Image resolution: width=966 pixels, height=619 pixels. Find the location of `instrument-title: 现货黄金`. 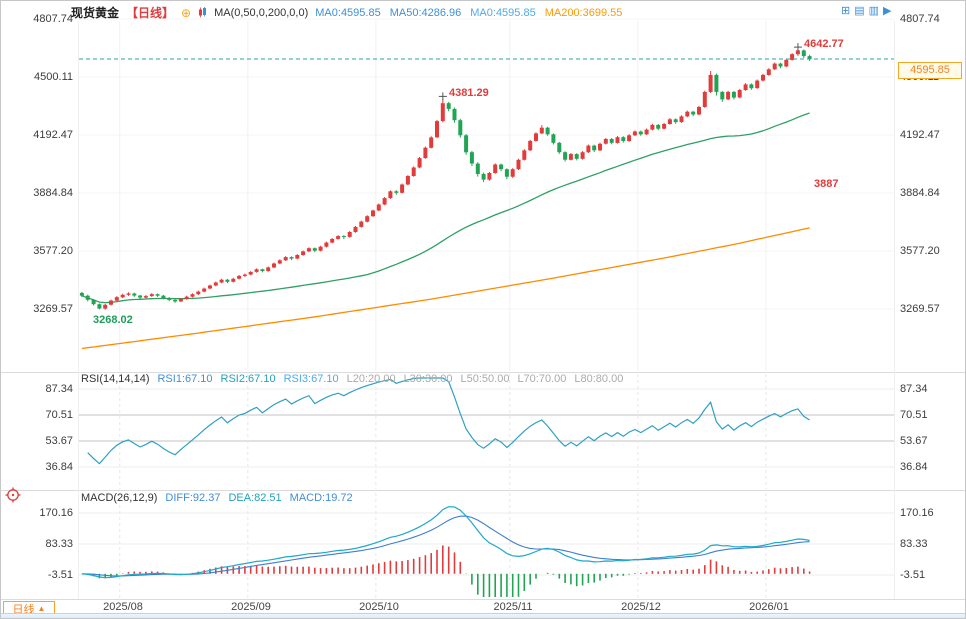

instrument-title: 现货黄金 is located at coordinates (95, 13).